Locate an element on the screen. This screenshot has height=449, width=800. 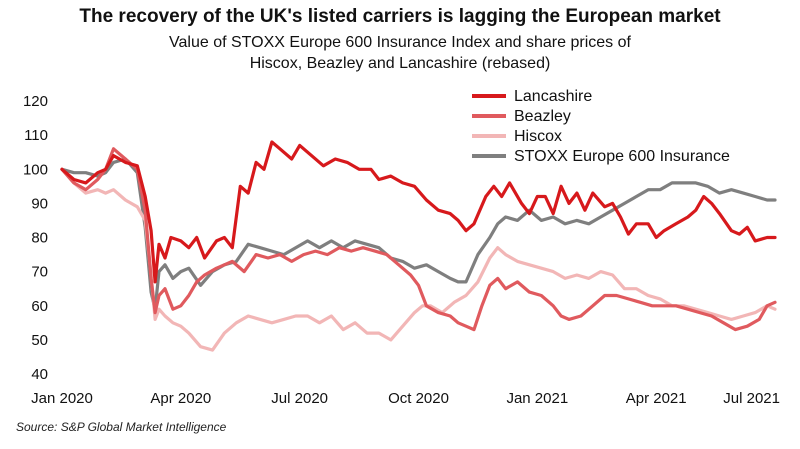
source-note: Source: S&P Global Market Intelligence is located at coordinates (121, 427).